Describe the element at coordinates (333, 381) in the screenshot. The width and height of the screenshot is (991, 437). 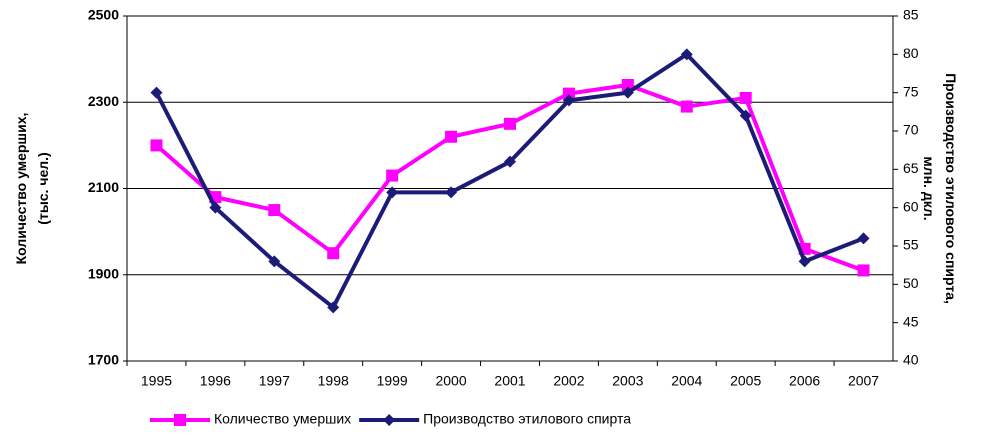
I see `x-tick-label: 1998` at that location.